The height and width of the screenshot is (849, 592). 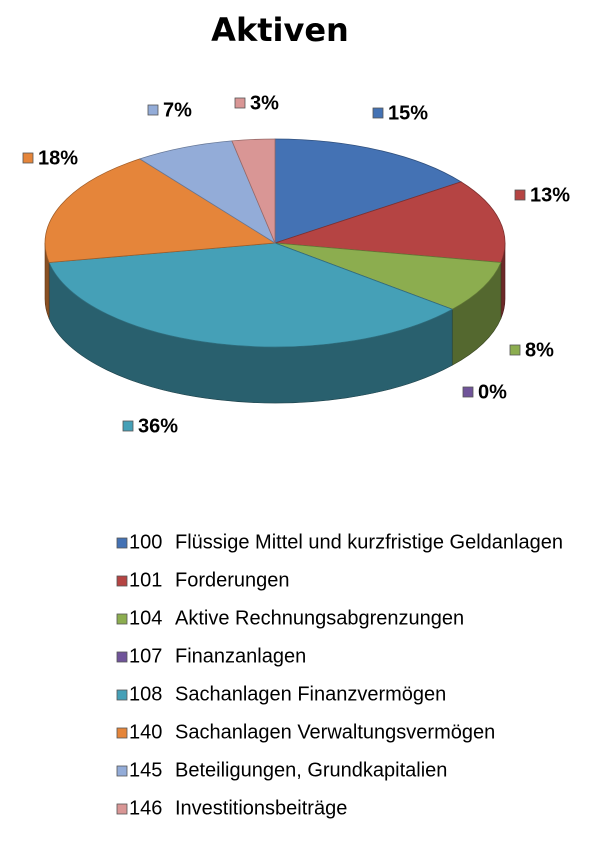 I want to click on chart-title: Aktiven, so click(x=280, y=30).